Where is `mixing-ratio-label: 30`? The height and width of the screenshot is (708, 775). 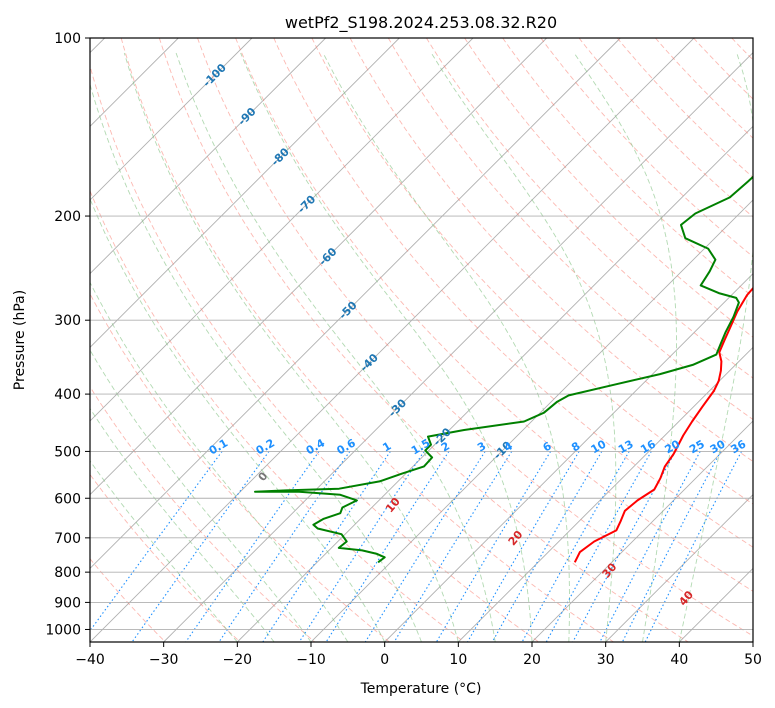 mixing-ratio-label: 30 is located at coordinates (718, 446).